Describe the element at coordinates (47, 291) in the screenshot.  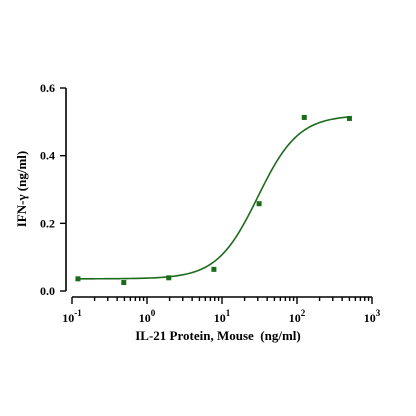
I see `y-tick-label: 0.0` at that location.